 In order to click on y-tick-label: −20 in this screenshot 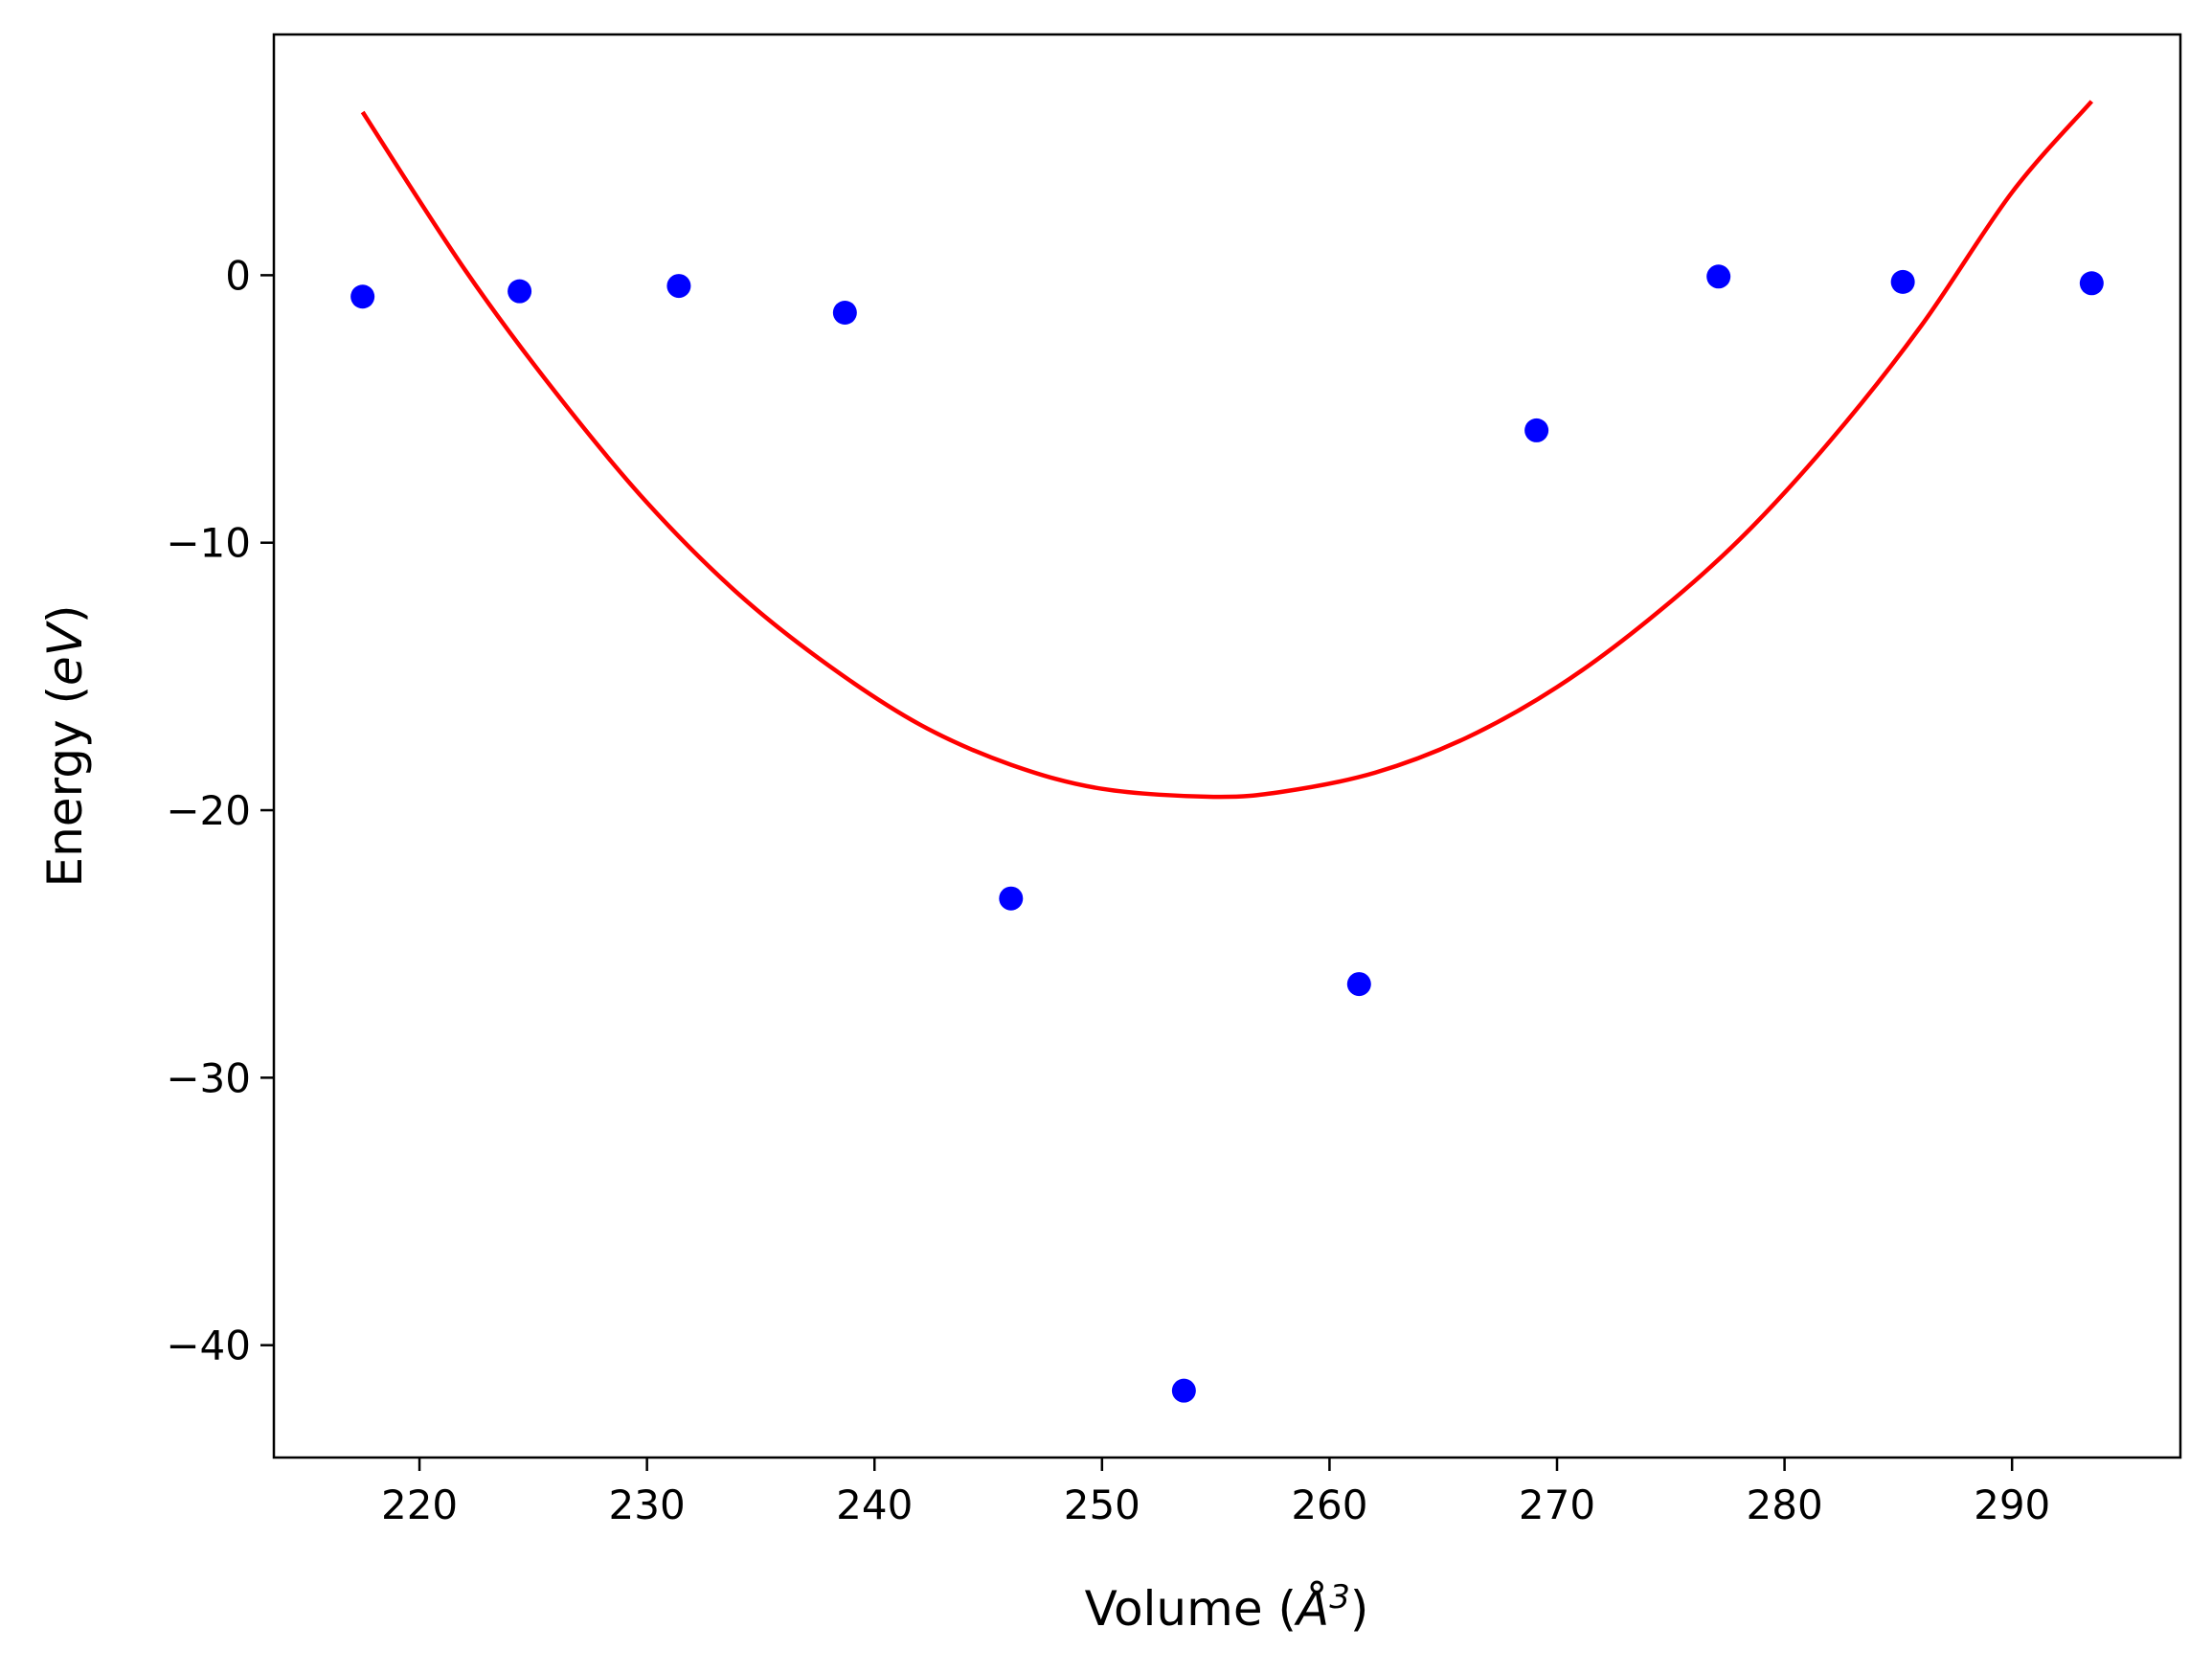, I will do `click(208, 810)`.